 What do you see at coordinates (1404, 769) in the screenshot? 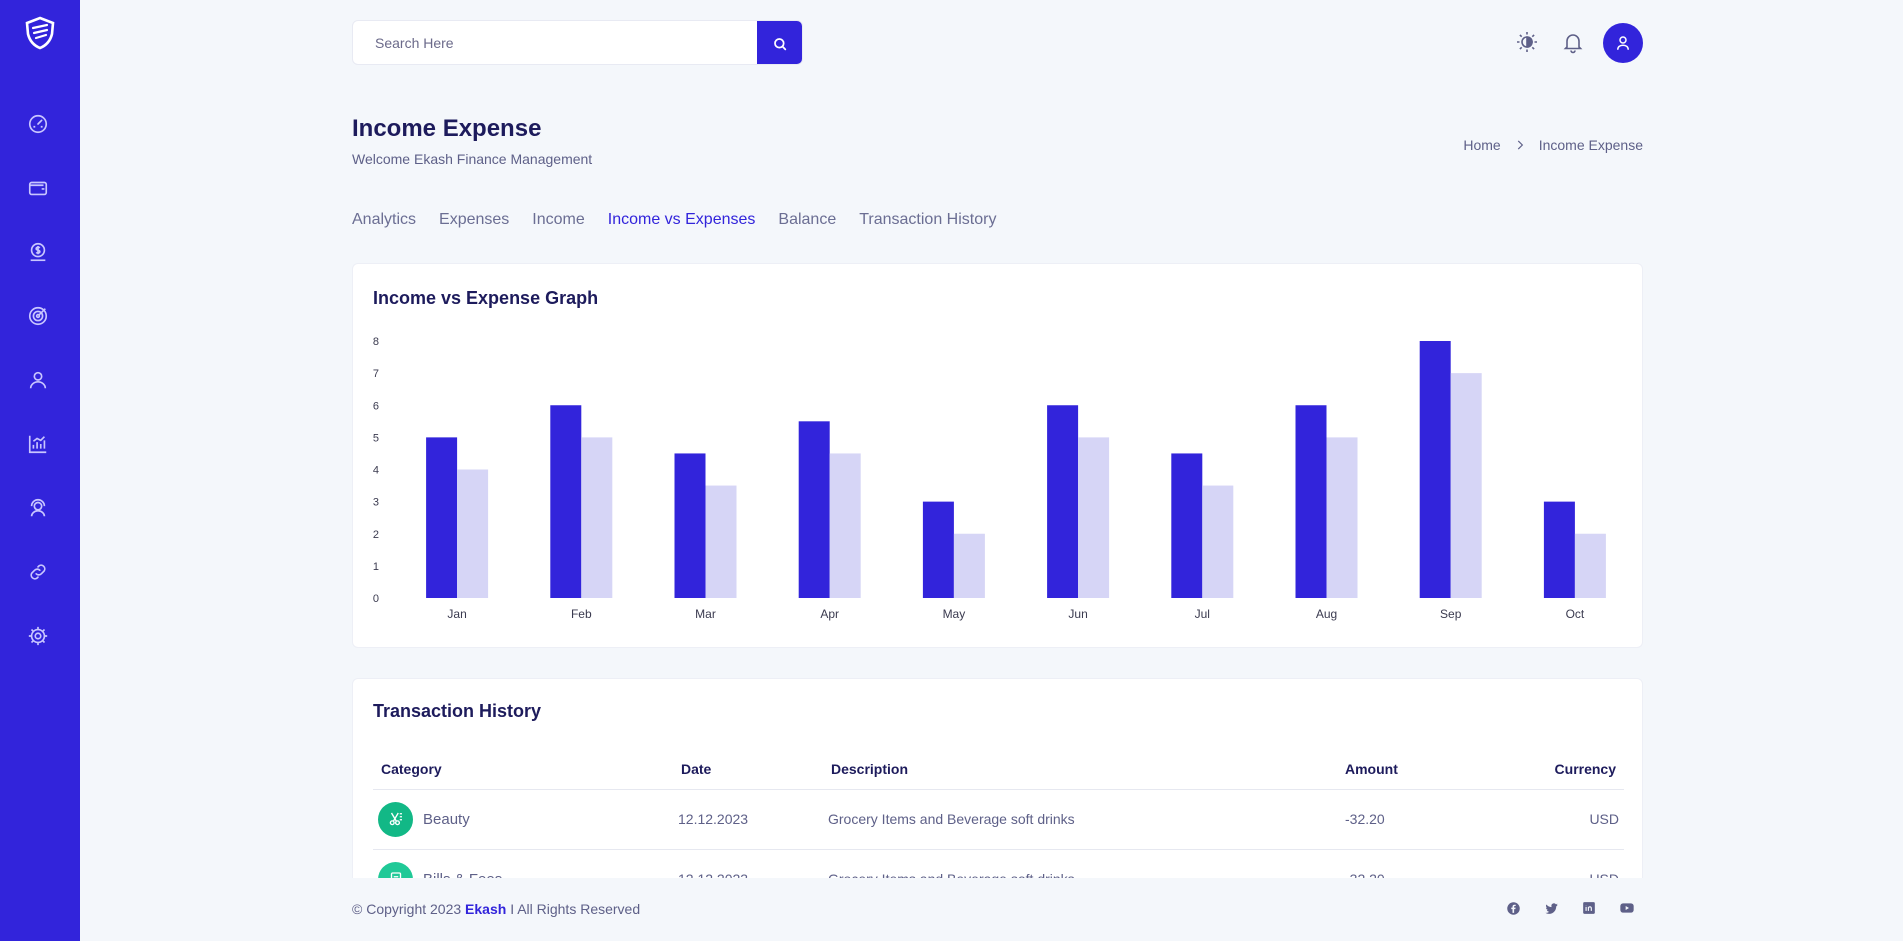
I see `column-header-amount: Amount` at bounding box center [1404, 769].